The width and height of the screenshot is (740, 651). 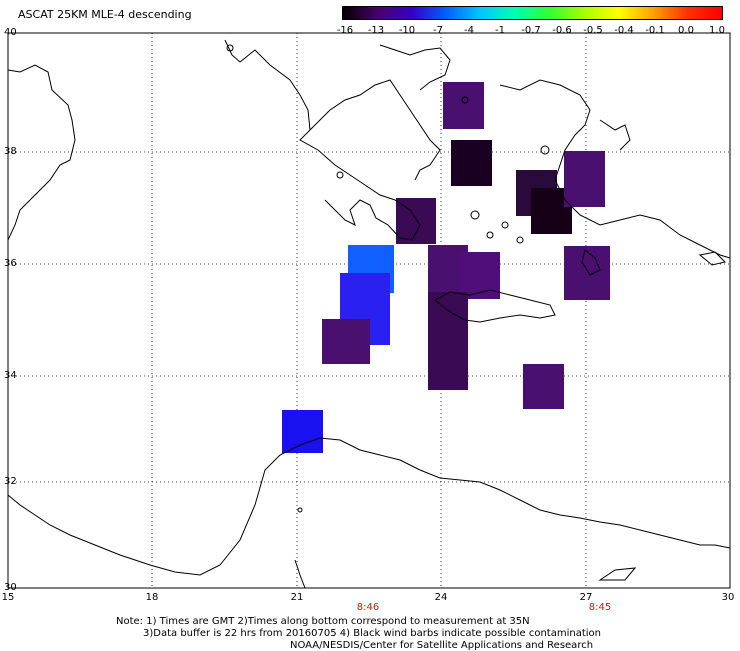 What do you see at coordinates (532, 13) in the screenshot?
I see `colorbar` at bounding box center [532, 13].